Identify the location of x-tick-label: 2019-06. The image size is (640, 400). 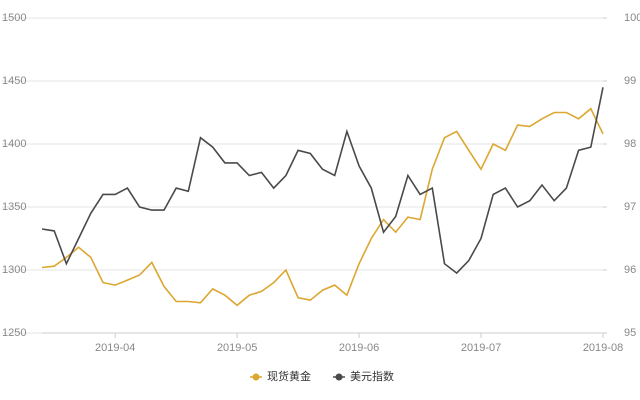
(359, 348).